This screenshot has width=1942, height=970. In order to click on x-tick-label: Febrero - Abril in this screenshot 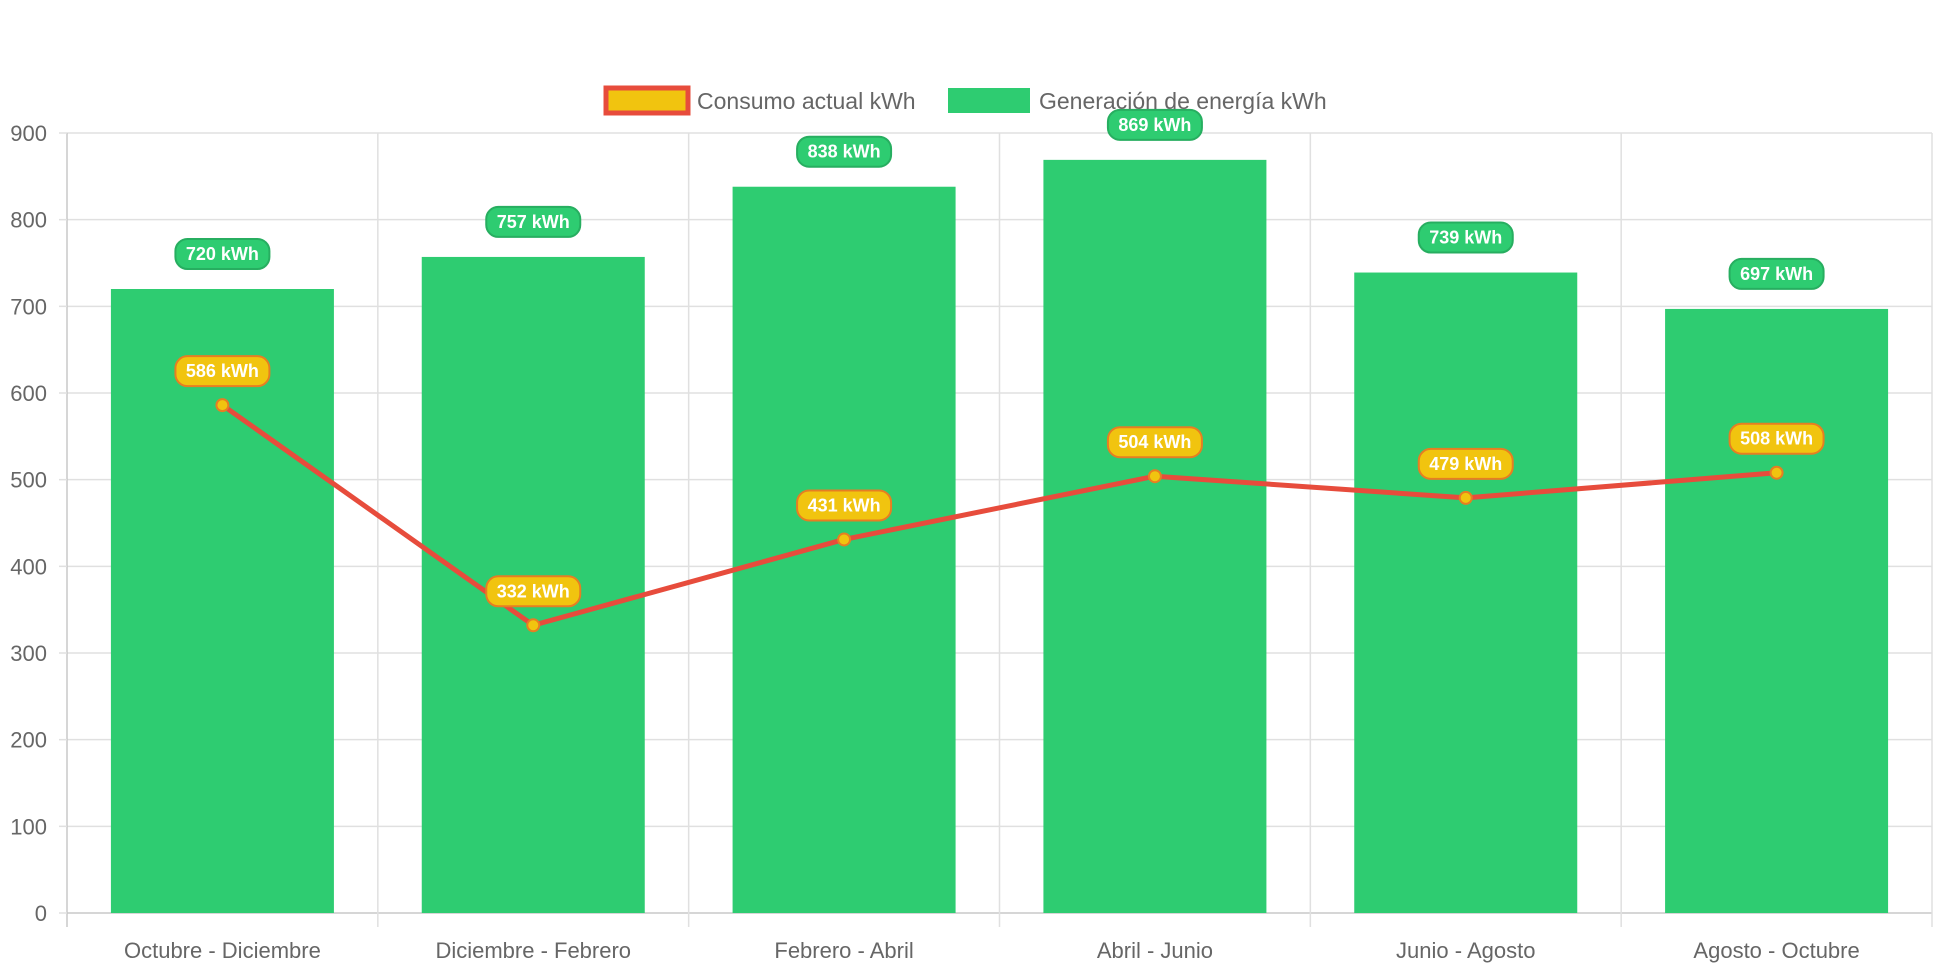, I will do `click(843, 950)`.